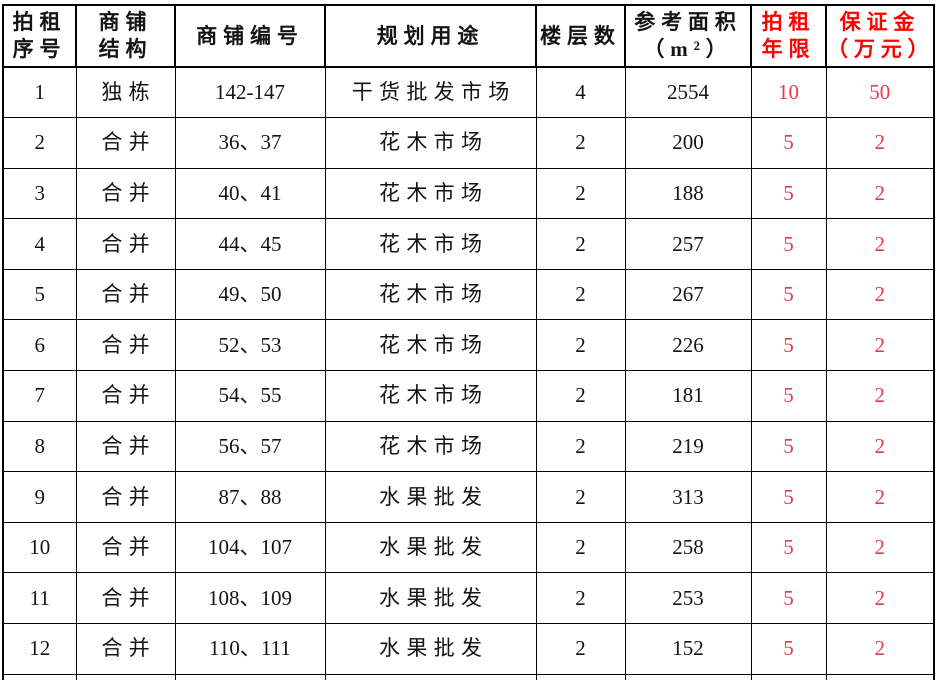  Describe the element at coordinates (688, 294) in the screenshot. I see `table-cell-area: 267` at that location.